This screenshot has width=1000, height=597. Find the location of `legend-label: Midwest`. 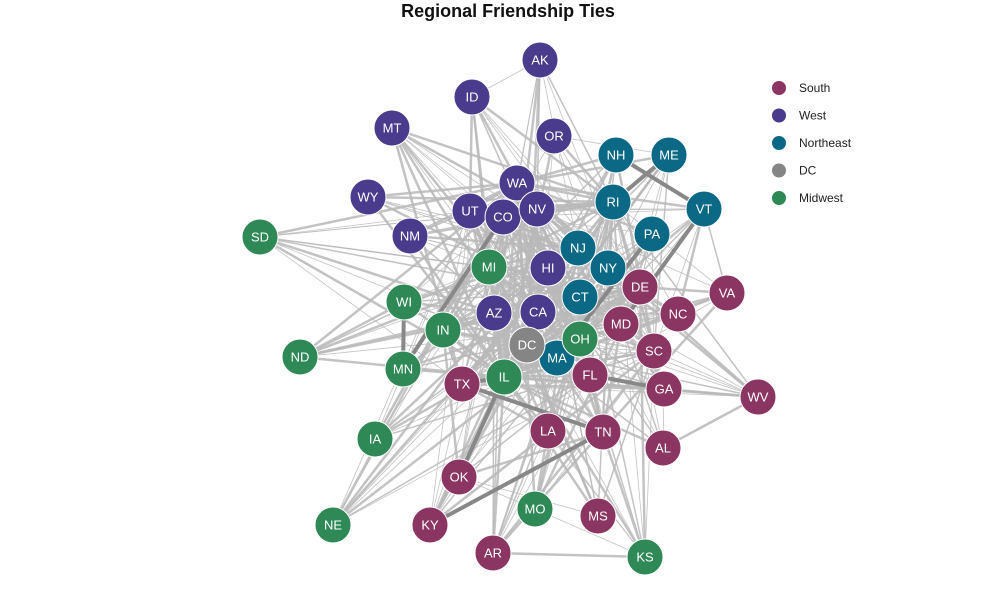

legend-label: Midwest is located at coordinates (821, 198).